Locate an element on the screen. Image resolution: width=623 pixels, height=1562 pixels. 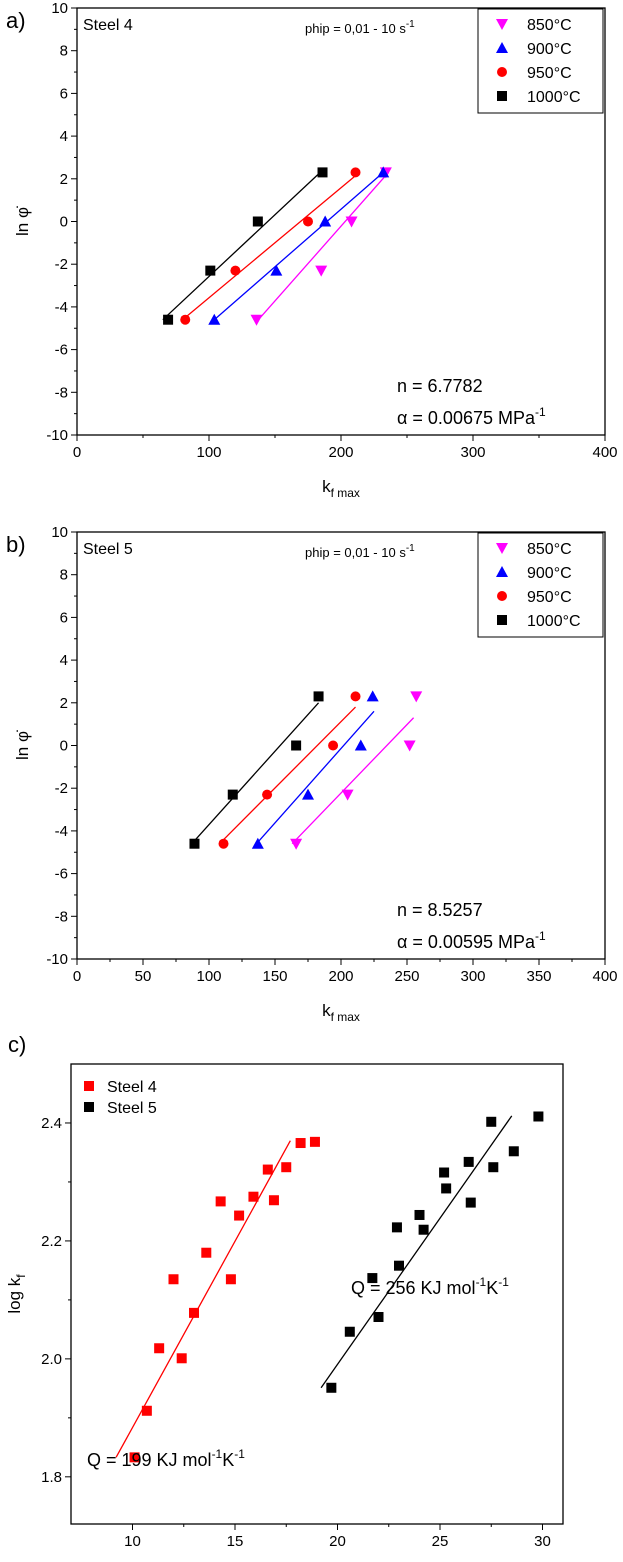
n-value: n = 6.7782 is located at coordinates (440, 386).